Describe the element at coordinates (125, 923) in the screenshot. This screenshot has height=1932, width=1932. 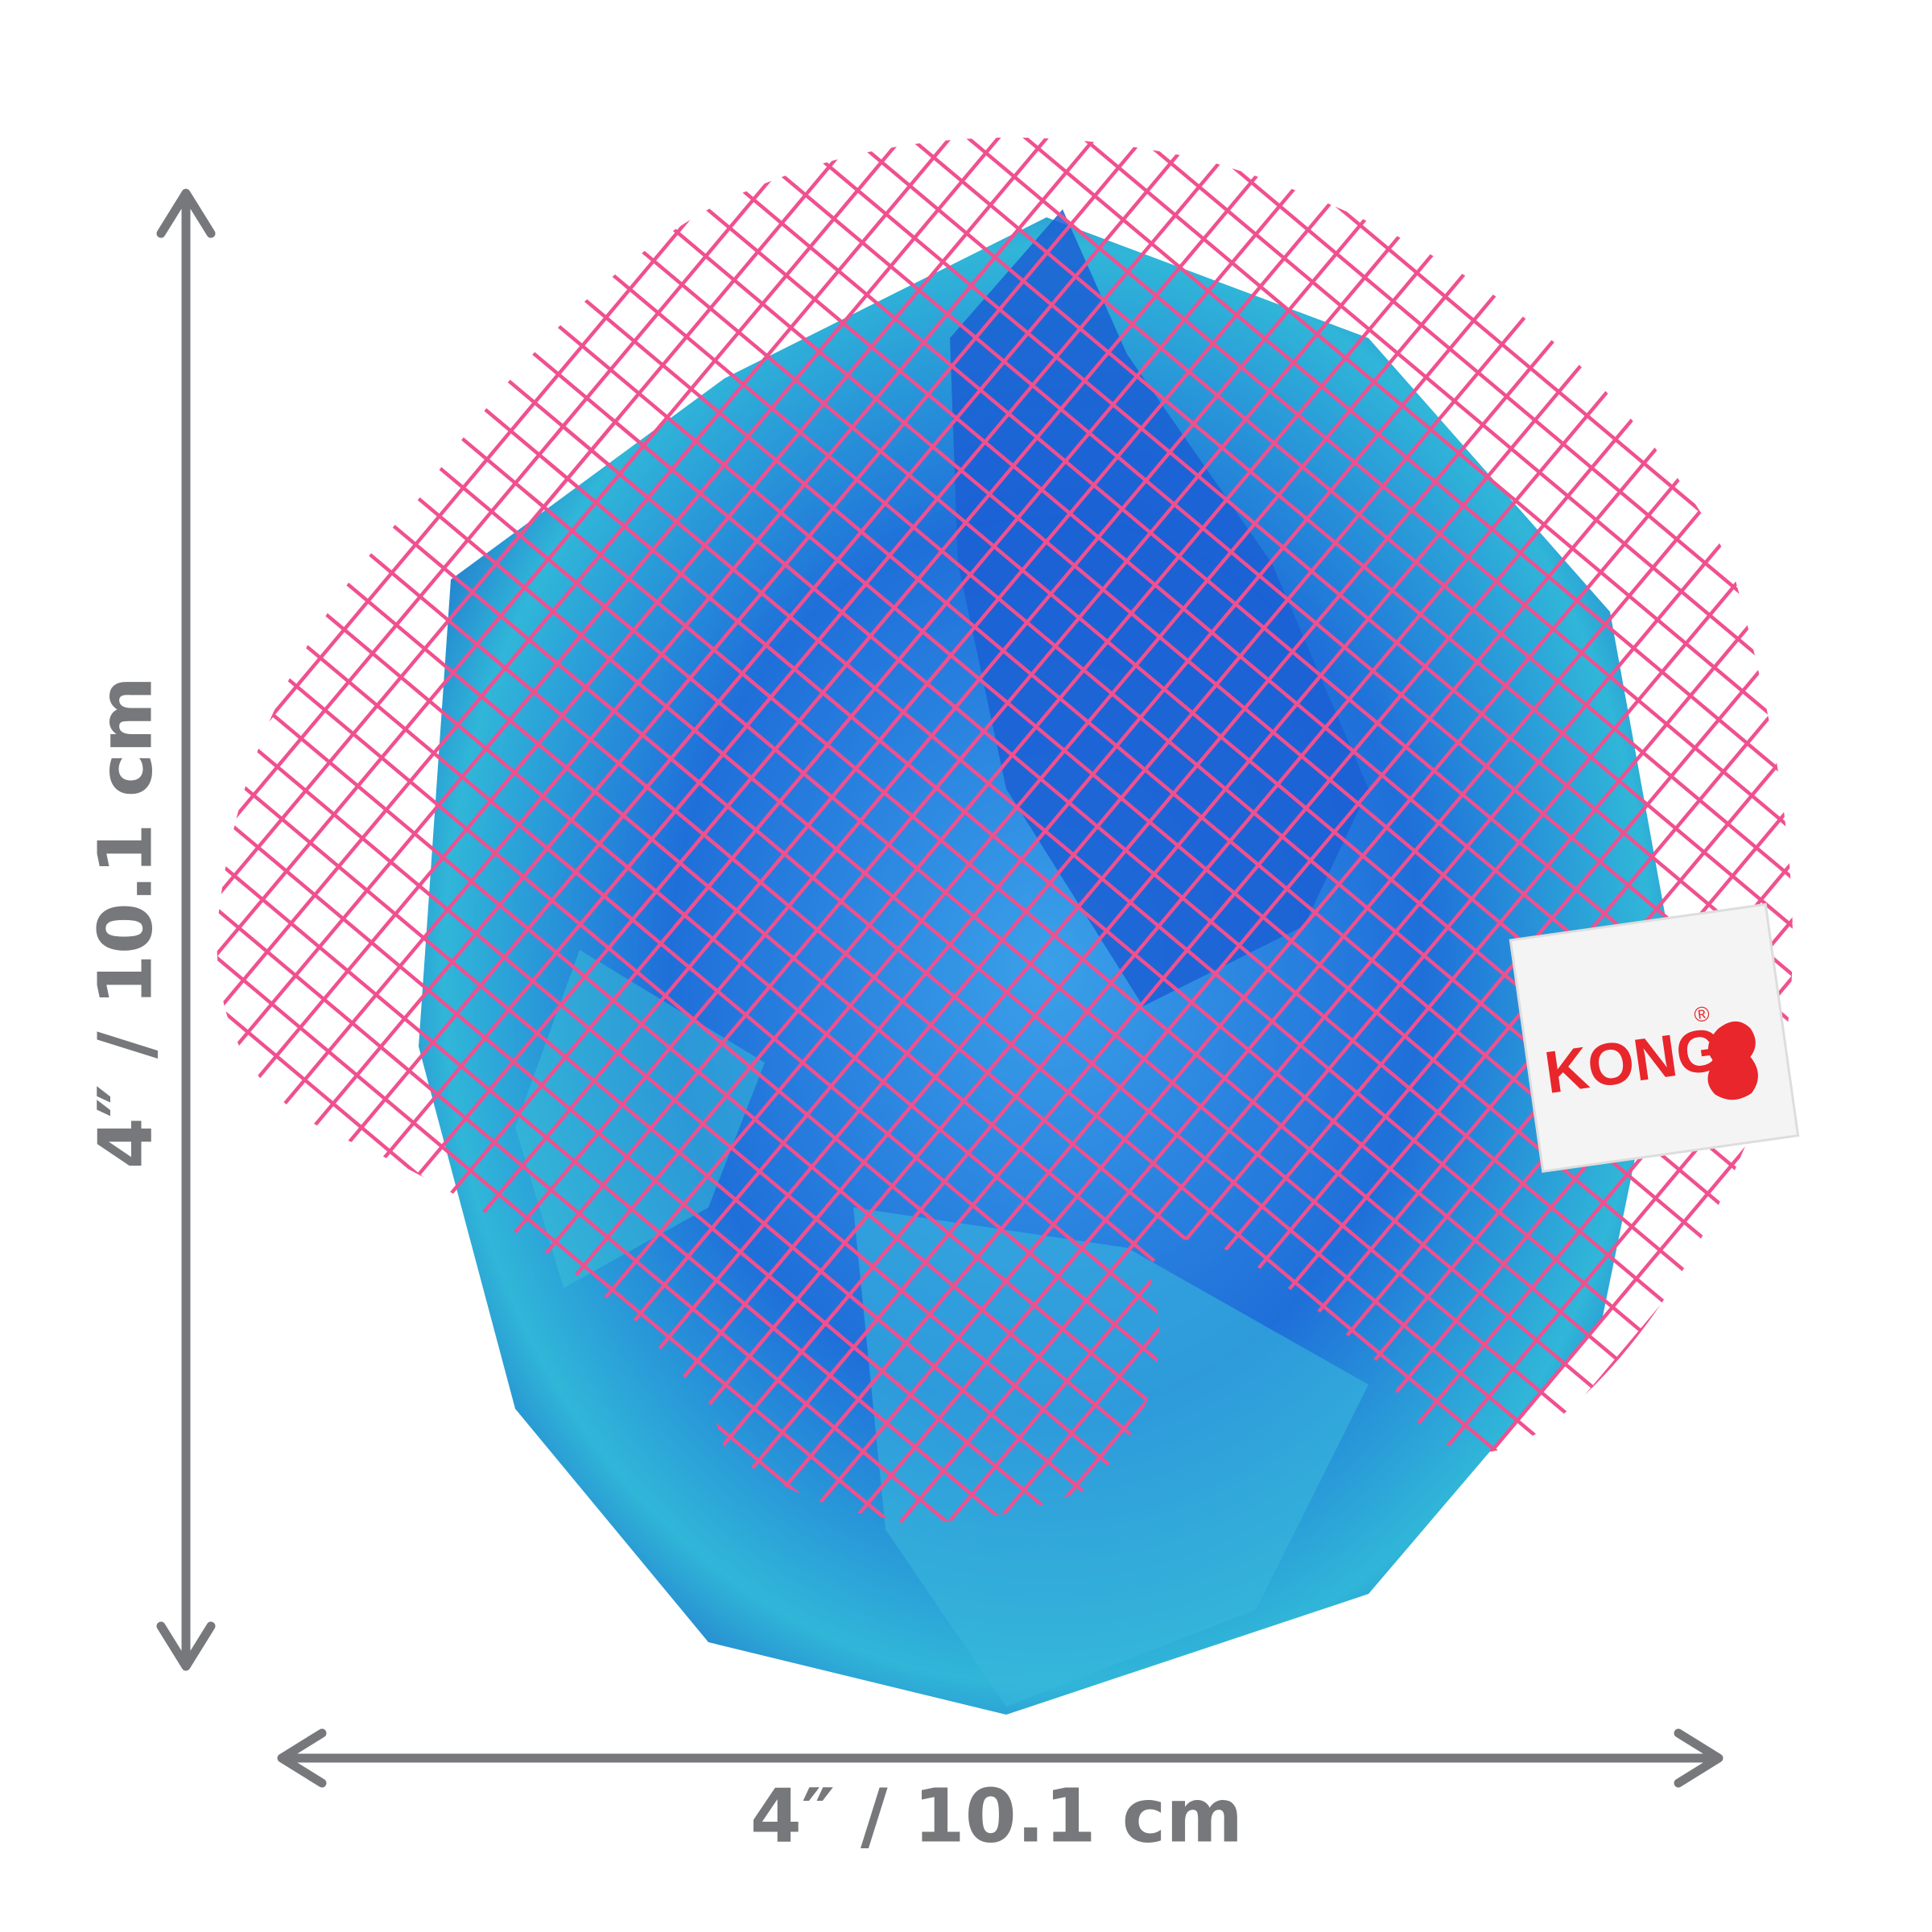
I see `height-label: 4″ / 10.1 cm` at that location.